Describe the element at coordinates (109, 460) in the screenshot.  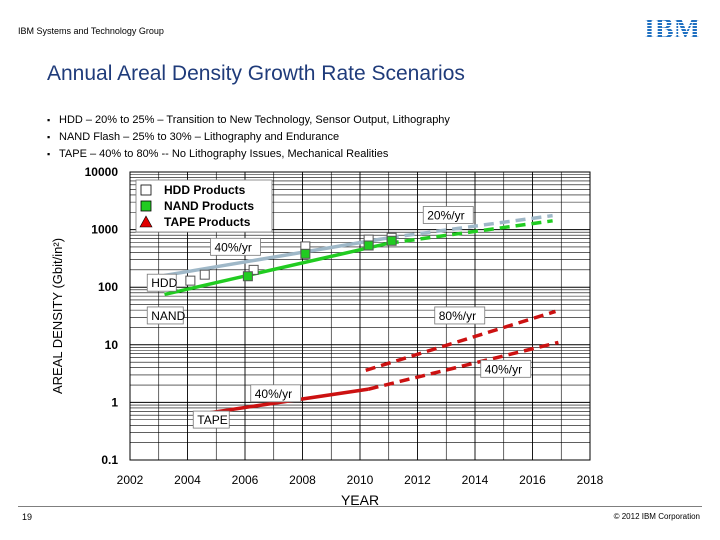
I see `y-tick-label: 0.1` at that location.